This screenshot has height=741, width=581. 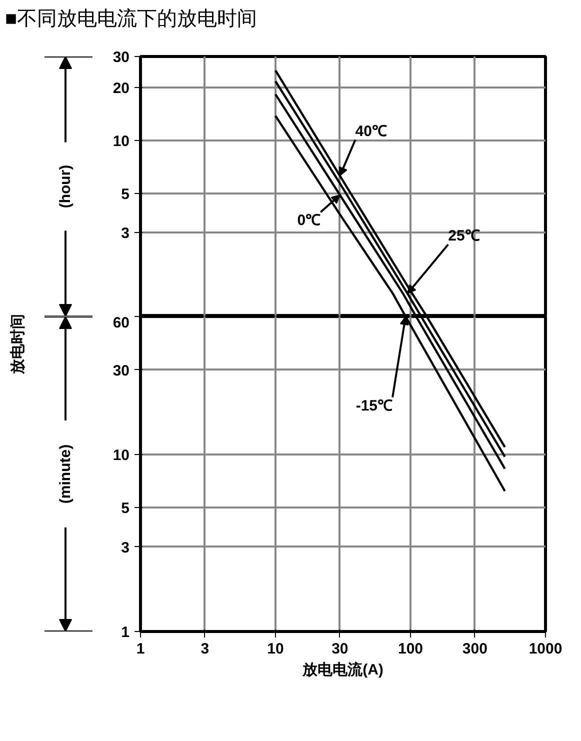 I want to click on text: (hour), so click(x=65, y=186).